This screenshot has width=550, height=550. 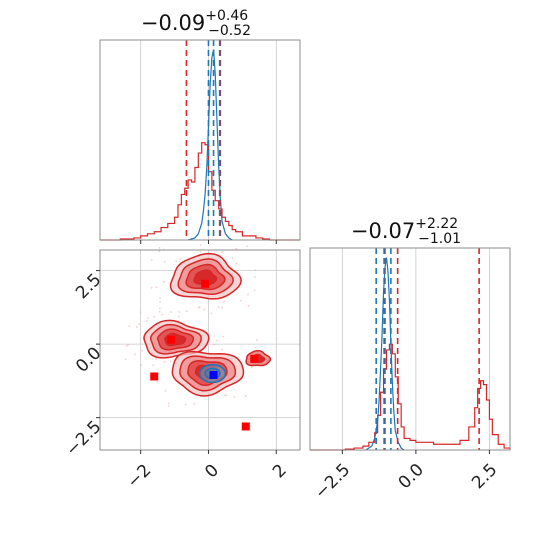 I want to click on param1-marginal-panel, so click(x=200, y=141).